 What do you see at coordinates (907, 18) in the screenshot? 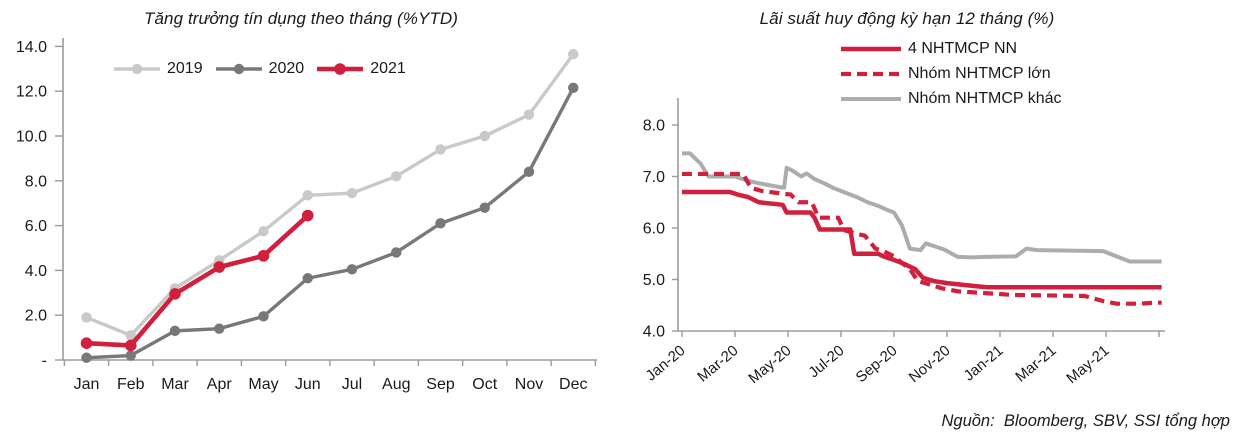
I see `deposit-rate-chart-title: Lãi suất huy động kỳ hạn 12 tháng (%)` at bounding box center [907, 18].